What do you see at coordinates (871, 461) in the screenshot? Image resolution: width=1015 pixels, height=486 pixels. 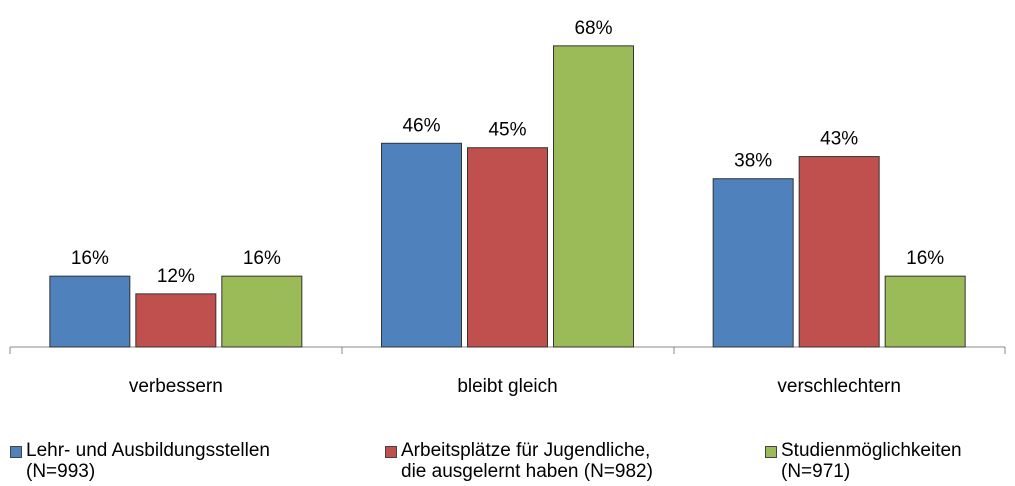 I see `legend-label: Studienmöglichkeiten (N=971)` at bounding box center [871, 461].